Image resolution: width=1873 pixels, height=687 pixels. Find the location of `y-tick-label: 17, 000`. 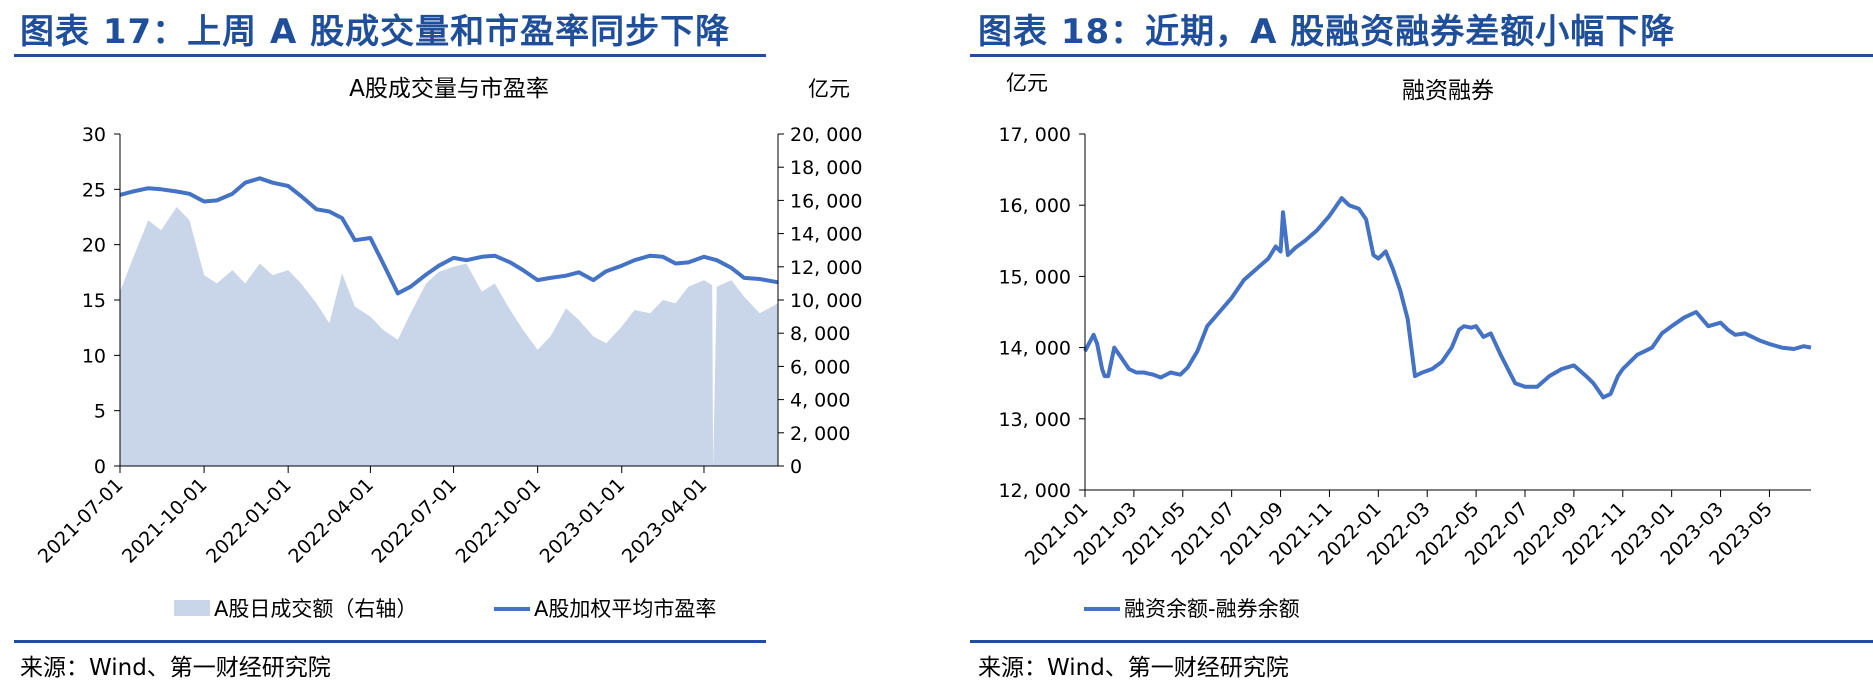

y-tick-label: 17, 000 is located at coordinates (1034, 135).